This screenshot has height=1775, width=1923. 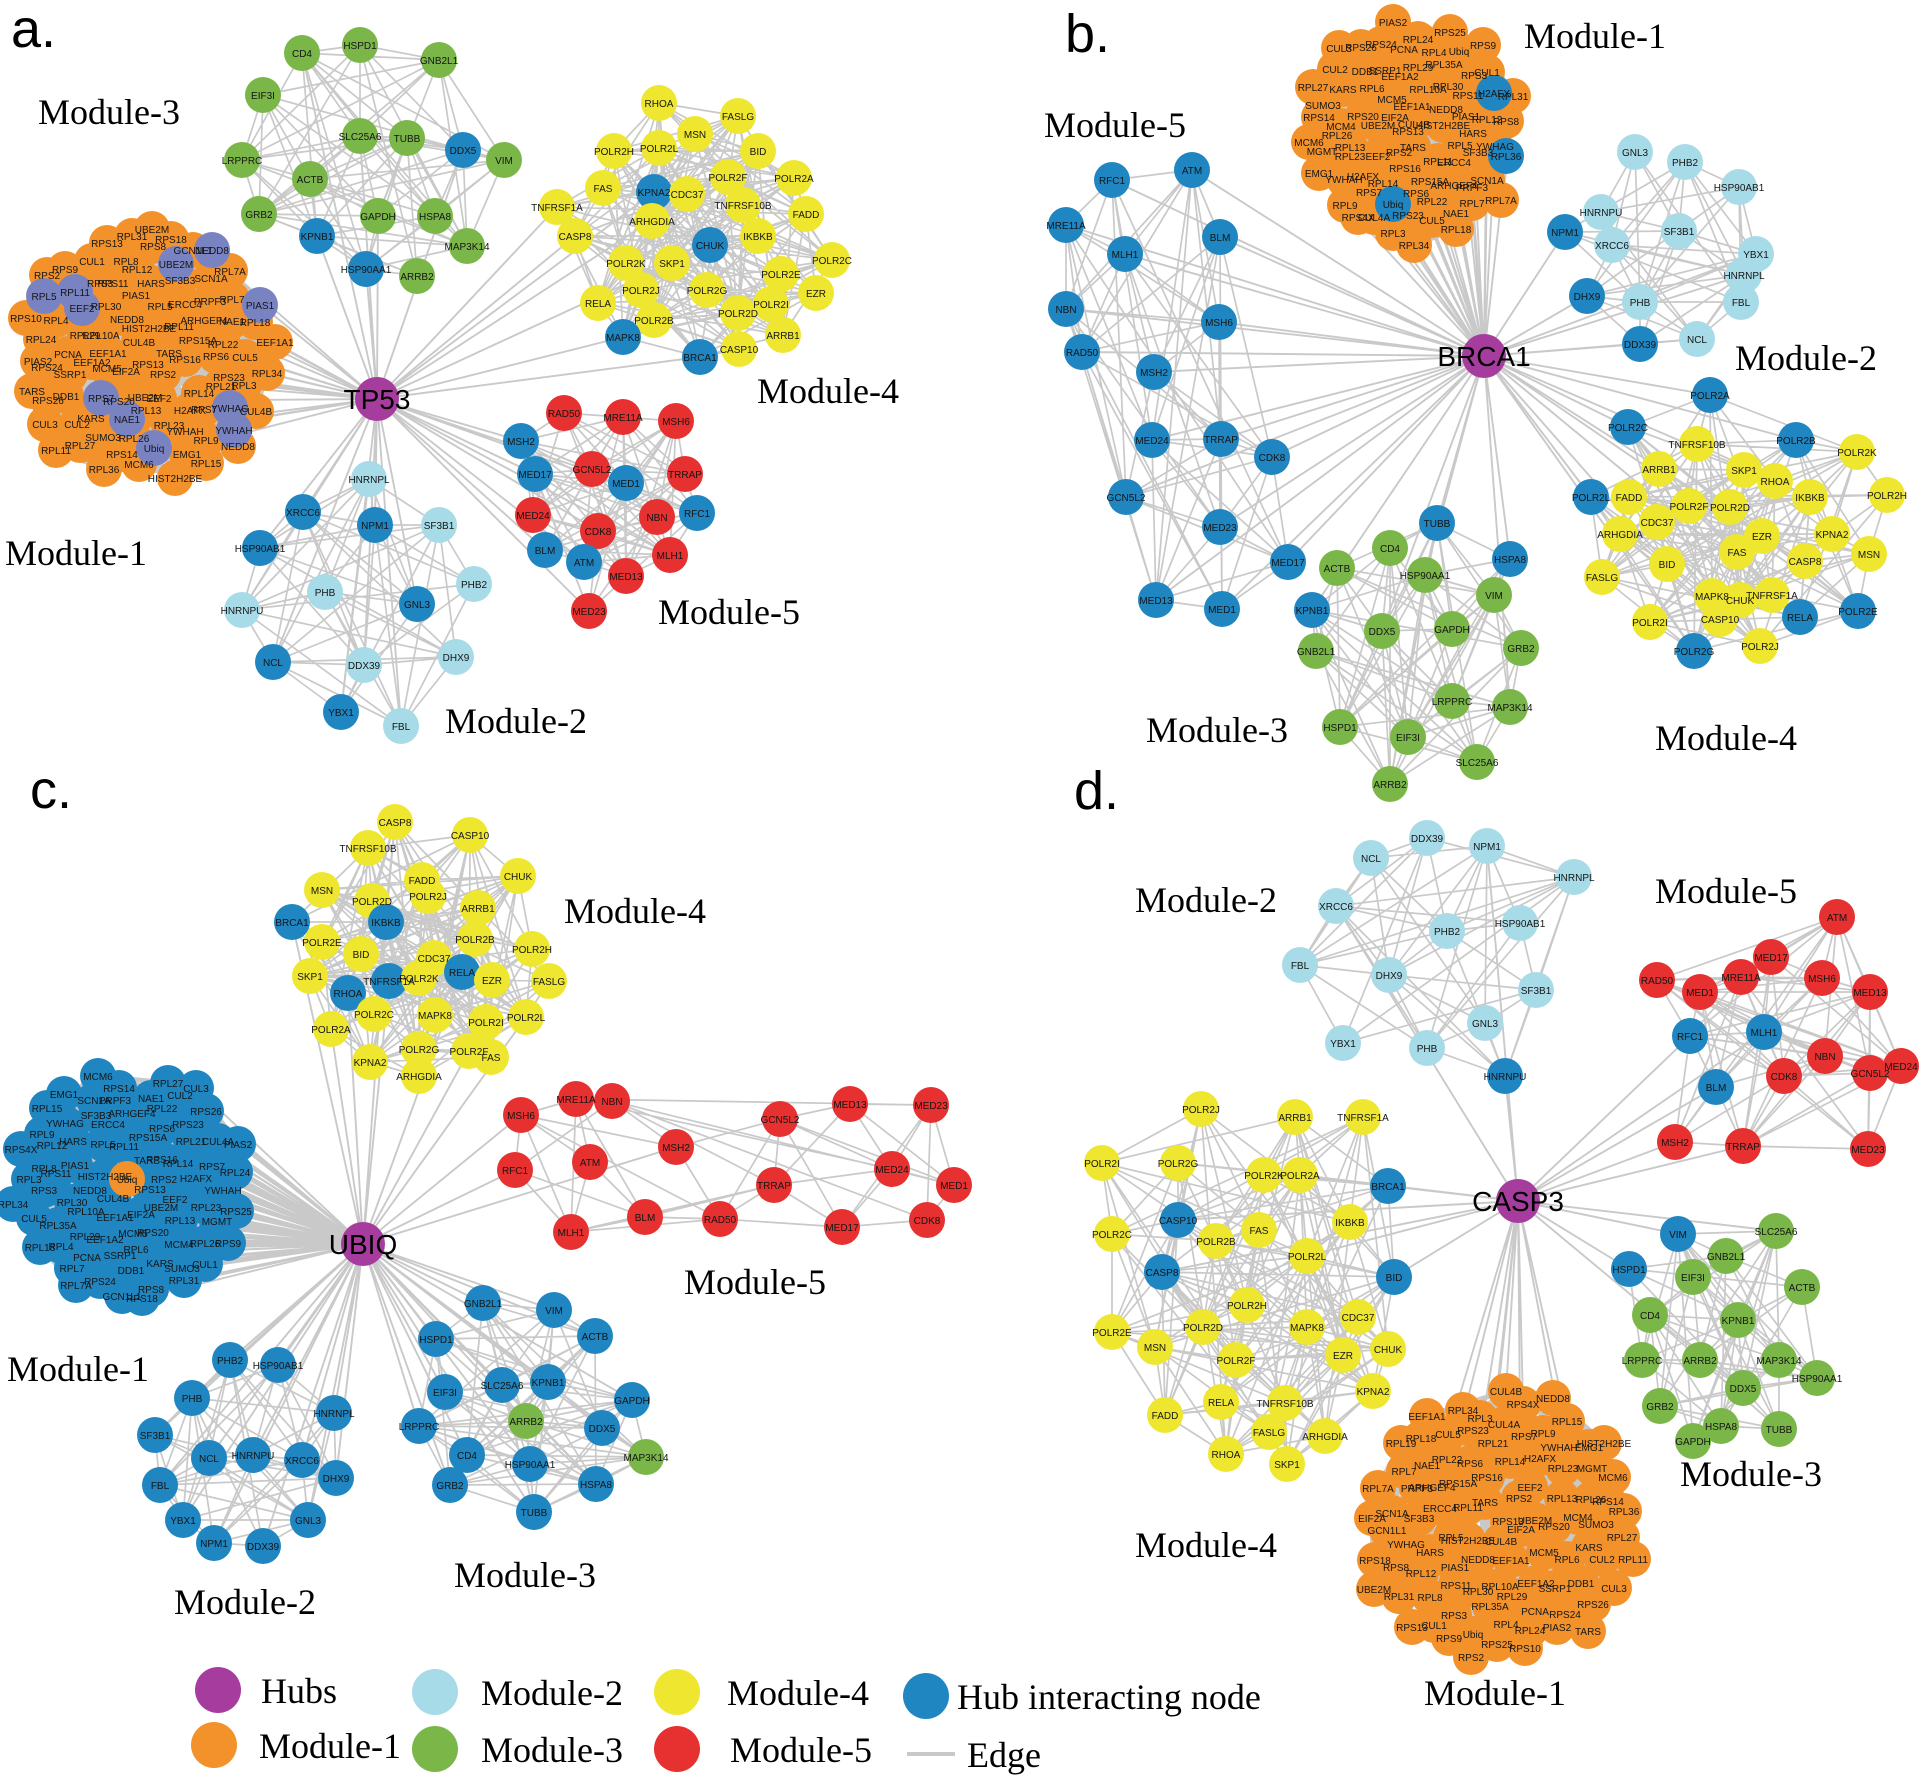 What do you see at coordinates (1524, 1437) in the screenshot?
I see `svg-text: RPS7` at bounding box center [1524, 1437].